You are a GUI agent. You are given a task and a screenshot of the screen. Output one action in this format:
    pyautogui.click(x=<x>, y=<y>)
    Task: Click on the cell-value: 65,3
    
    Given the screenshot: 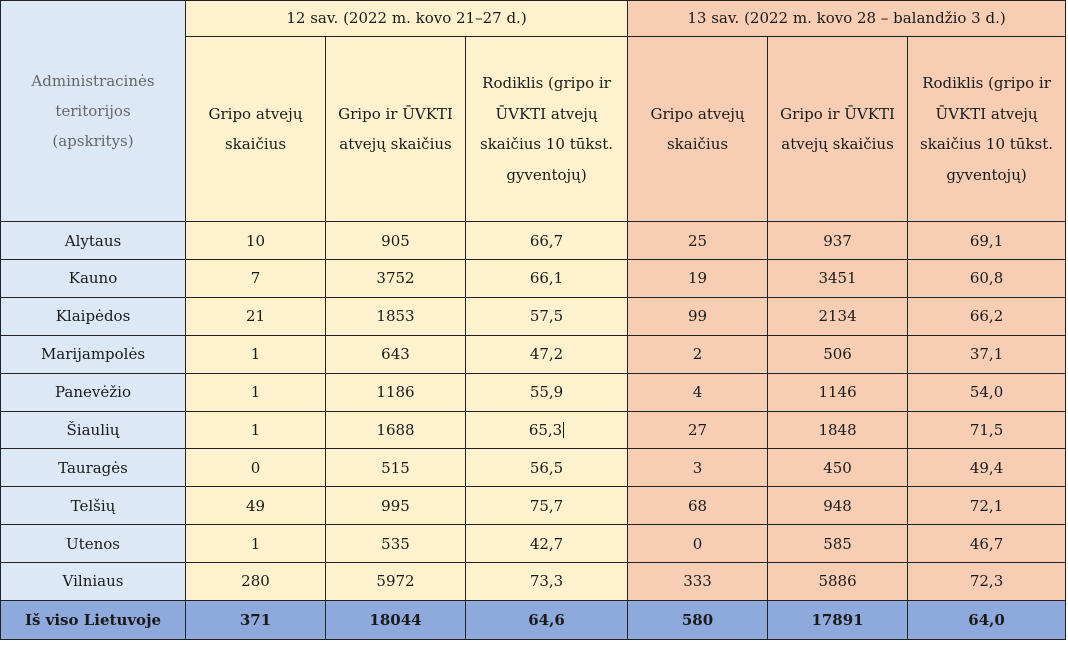 What is the action you would take?
    pyautogui.click(x=545, y=429)
    